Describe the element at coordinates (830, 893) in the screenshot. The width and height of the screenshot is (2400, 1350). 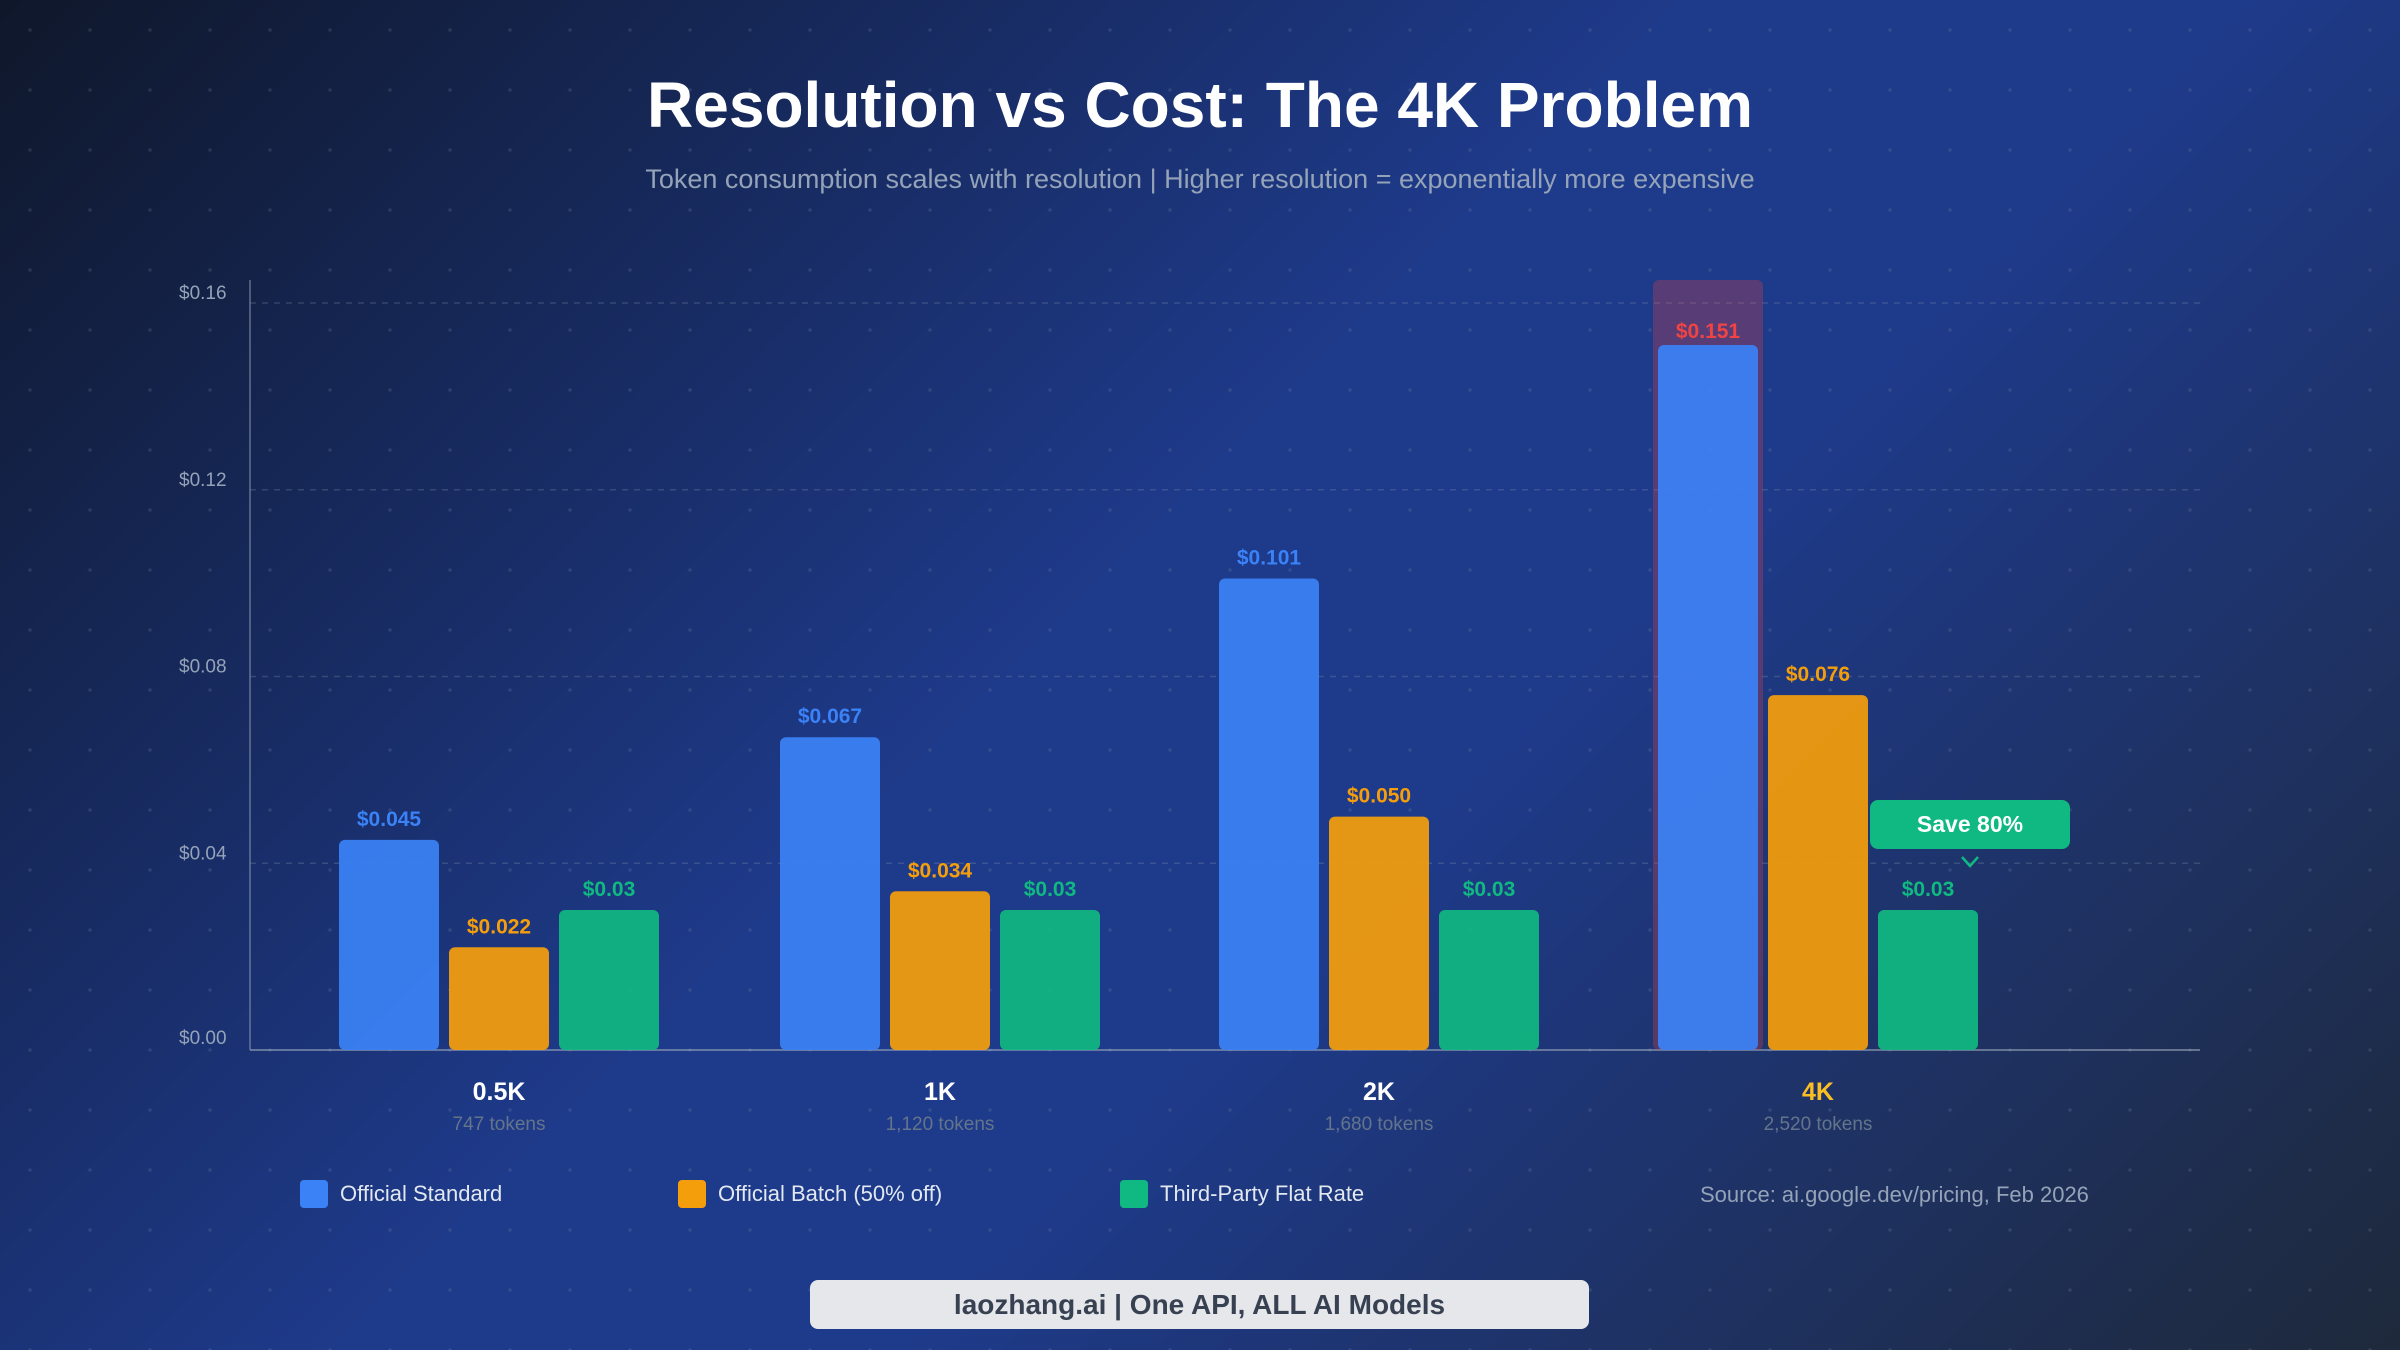
I see `bar-official-standard-1K` at that location.